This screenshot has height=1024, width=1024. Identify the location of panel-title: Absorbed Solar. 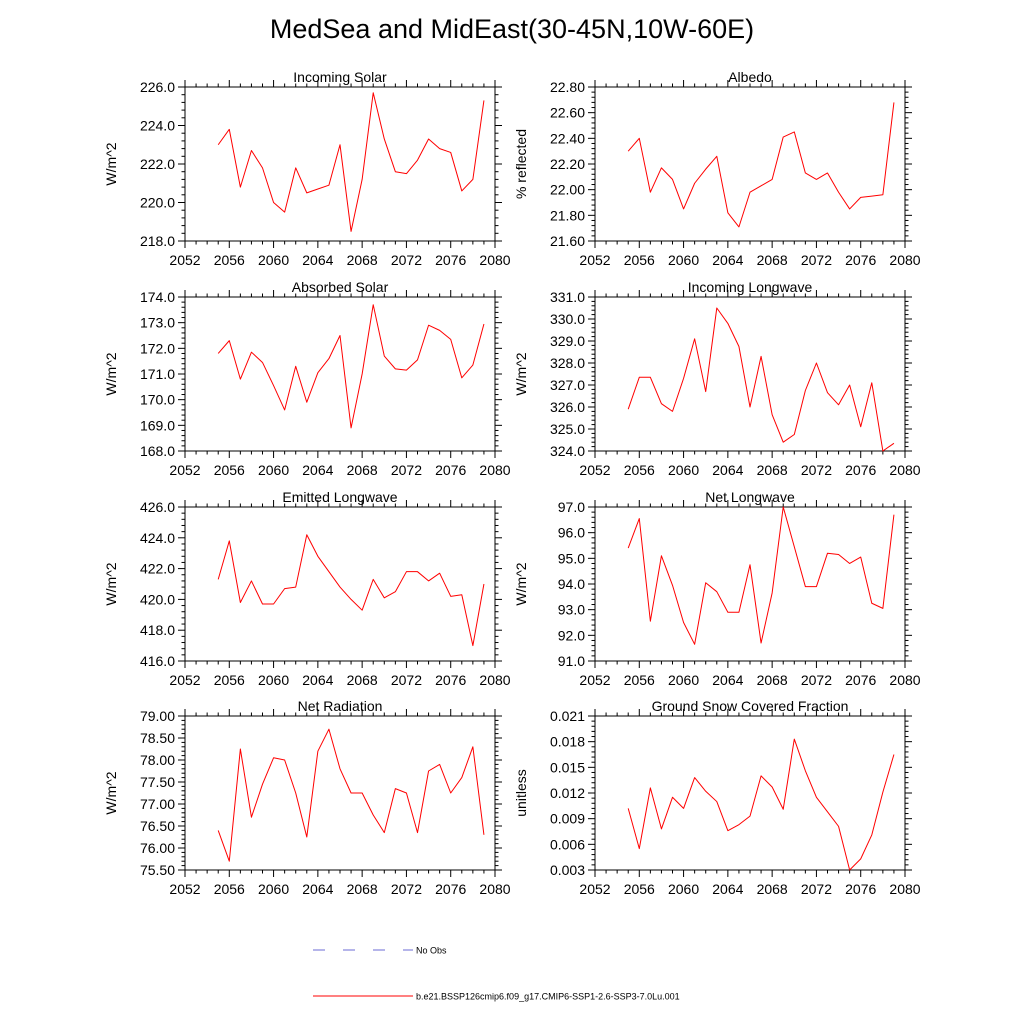
(340, 287).